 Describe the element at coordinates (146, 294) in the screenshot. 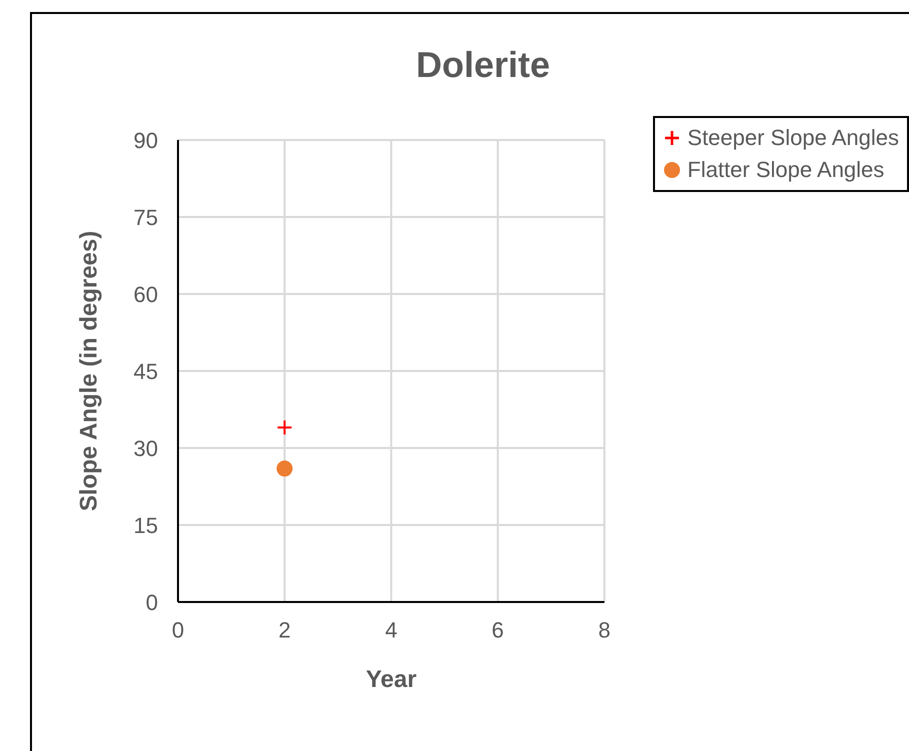

I see `y-tick-label: 60` at that location.